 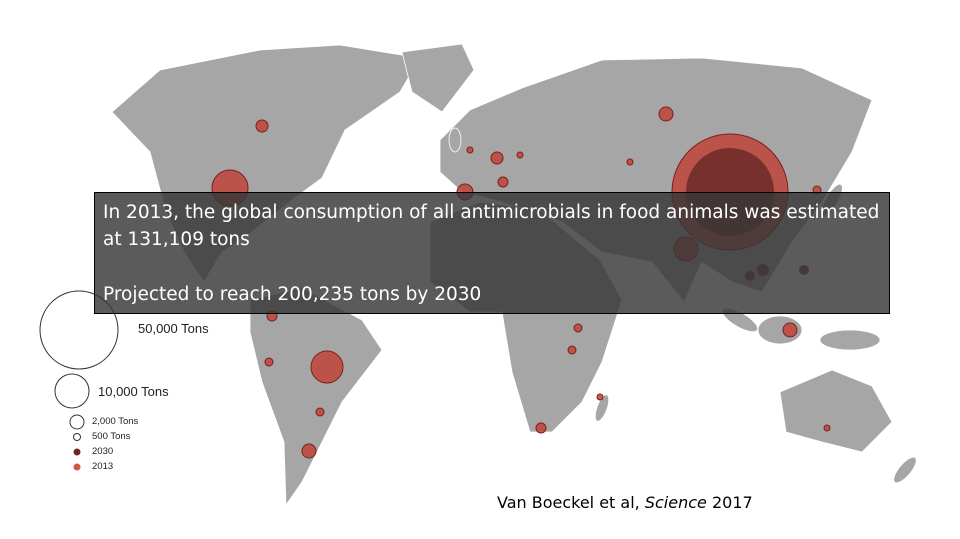 What do you see at coordinates (836, 411) in the screenshot?
I see `australia` at bounding box center [836, 411].